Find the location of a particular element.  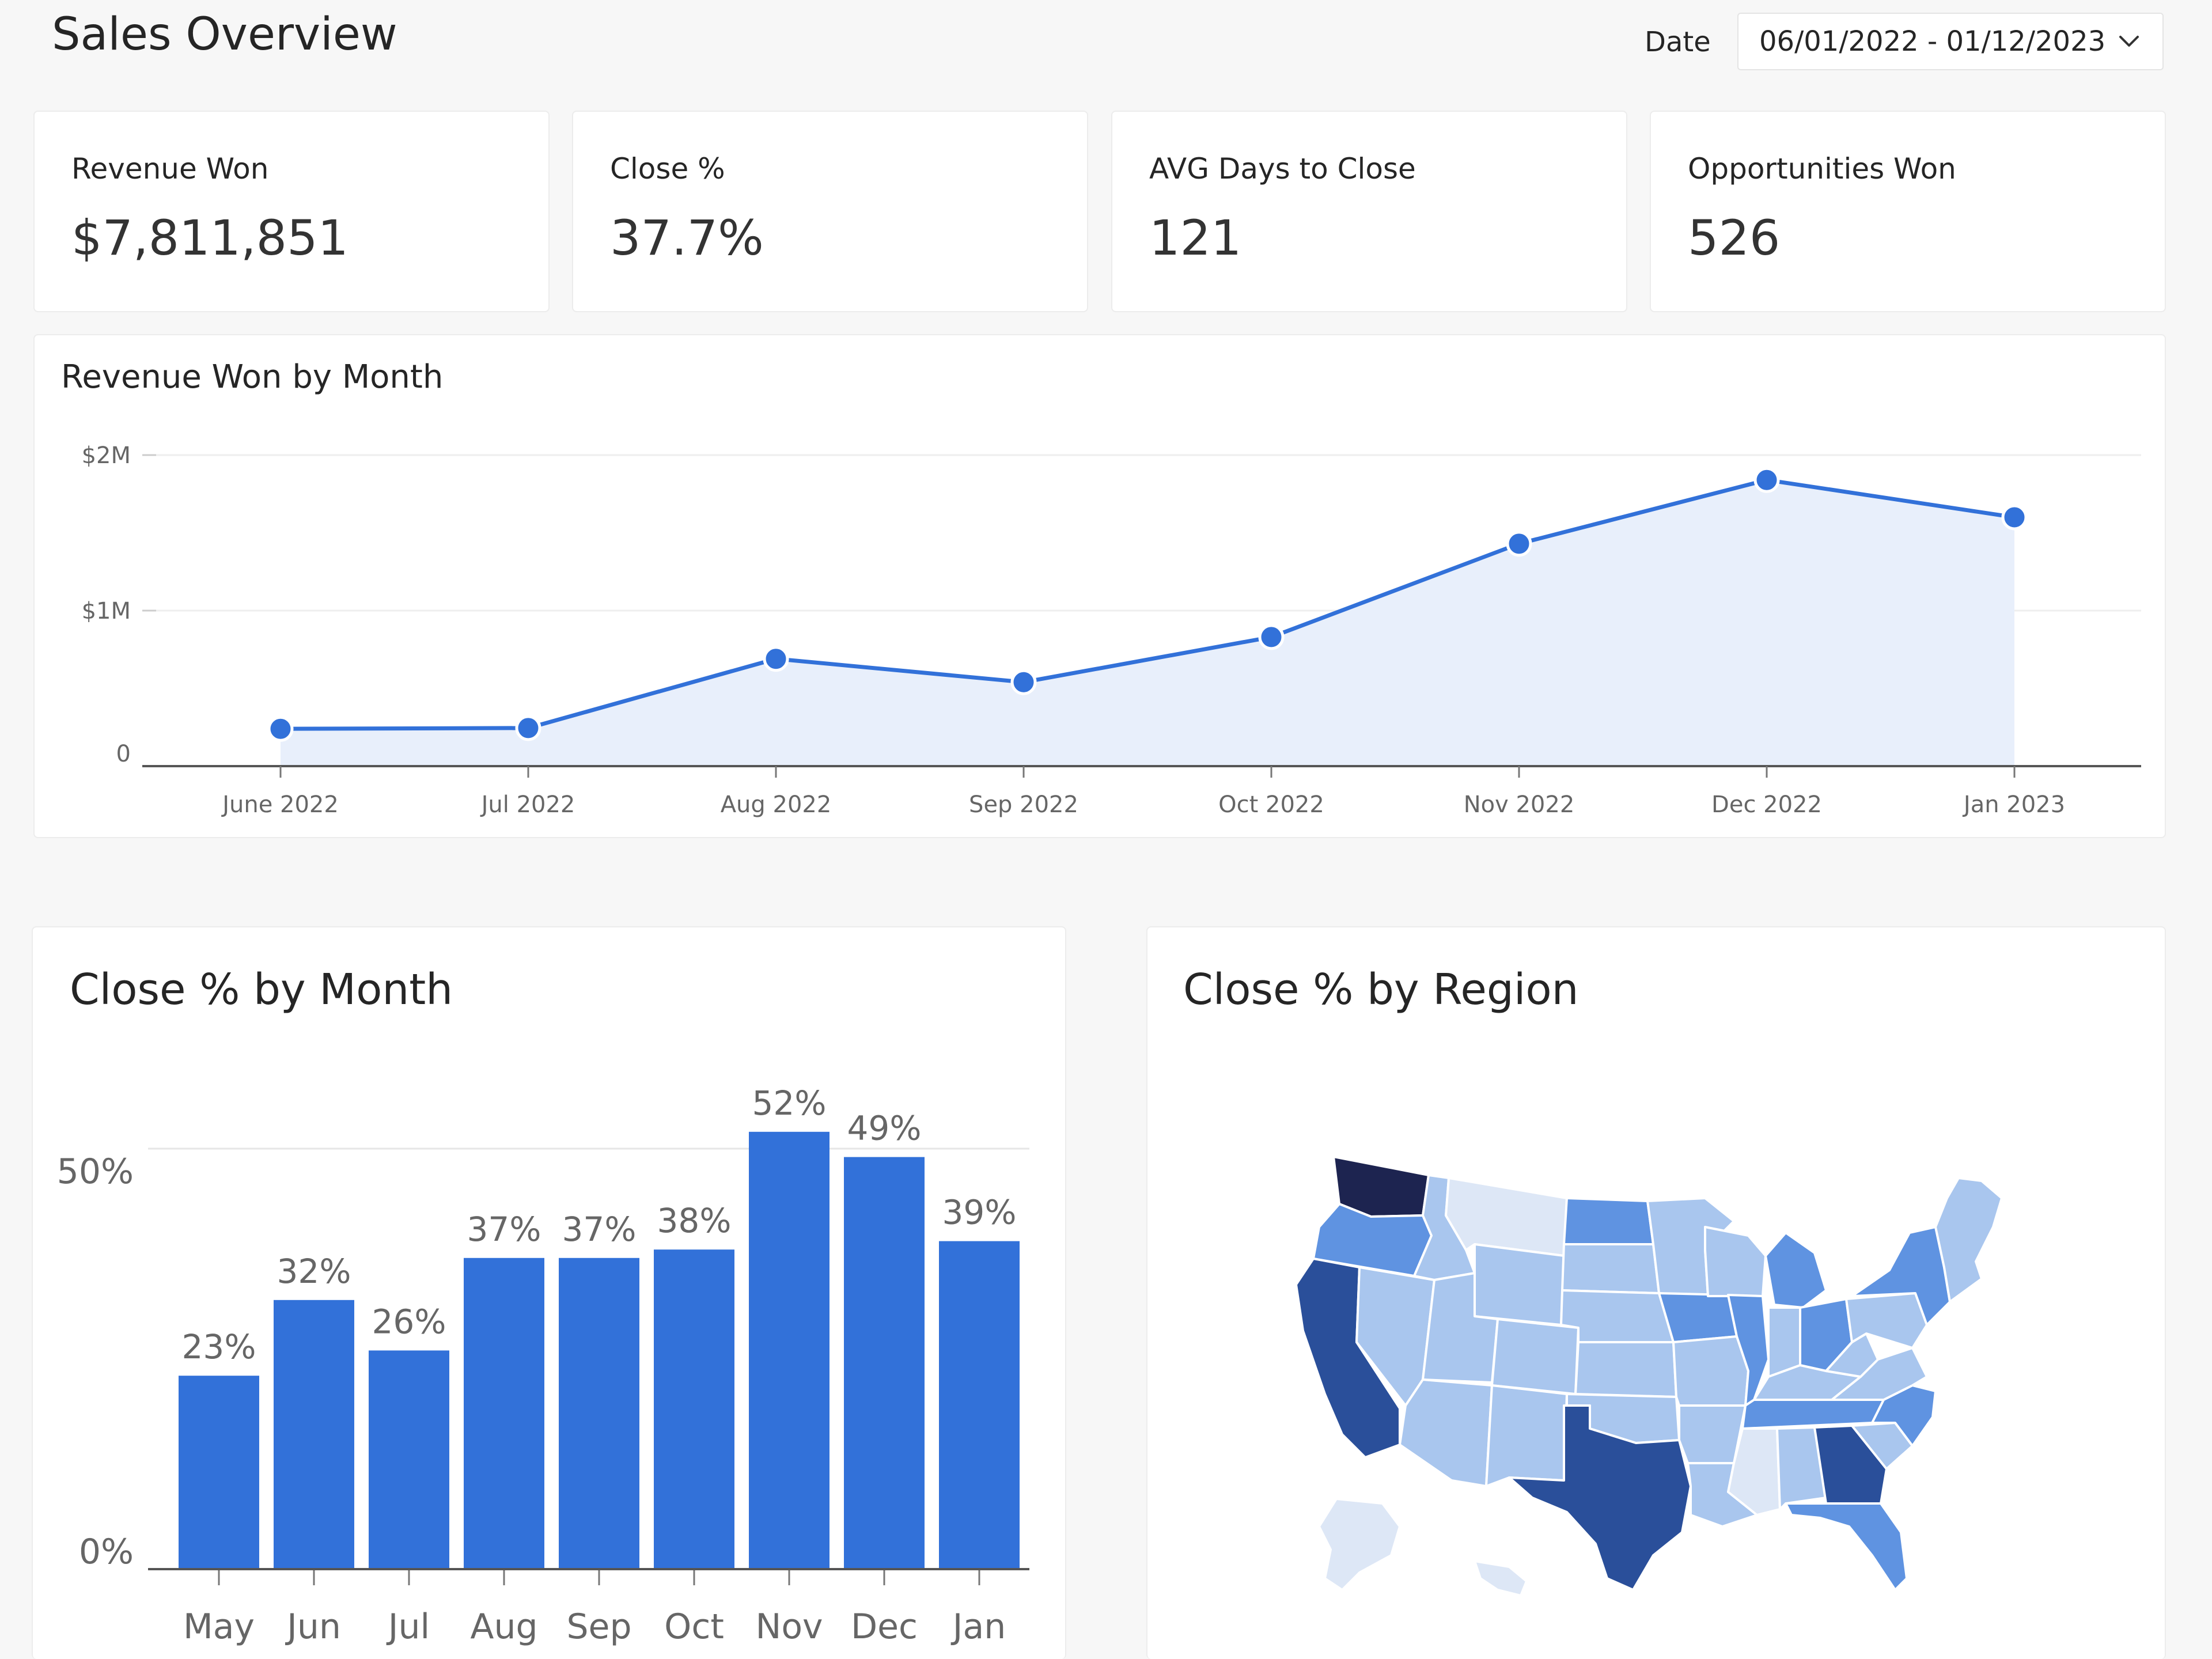

region-west-virginia is located at coordinates (1852, 1355).